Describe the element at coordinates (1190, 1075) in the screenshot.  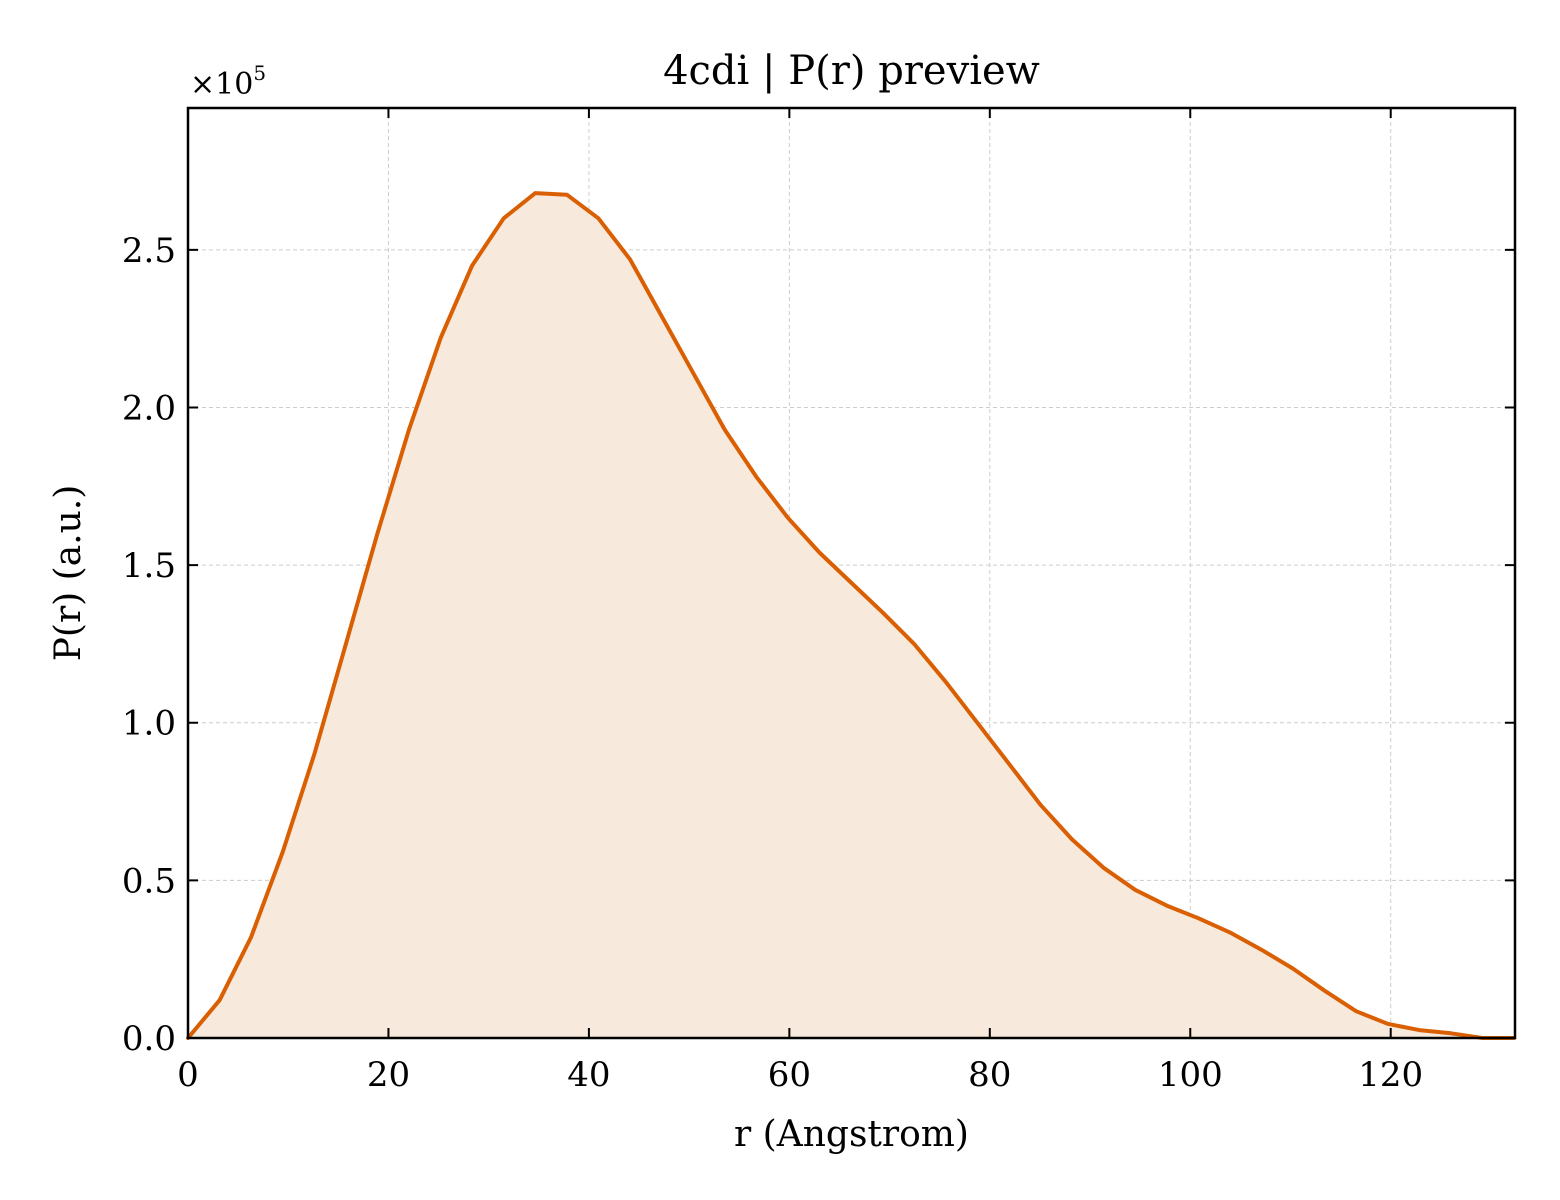
I see `x-tick-label: 100` at that location.